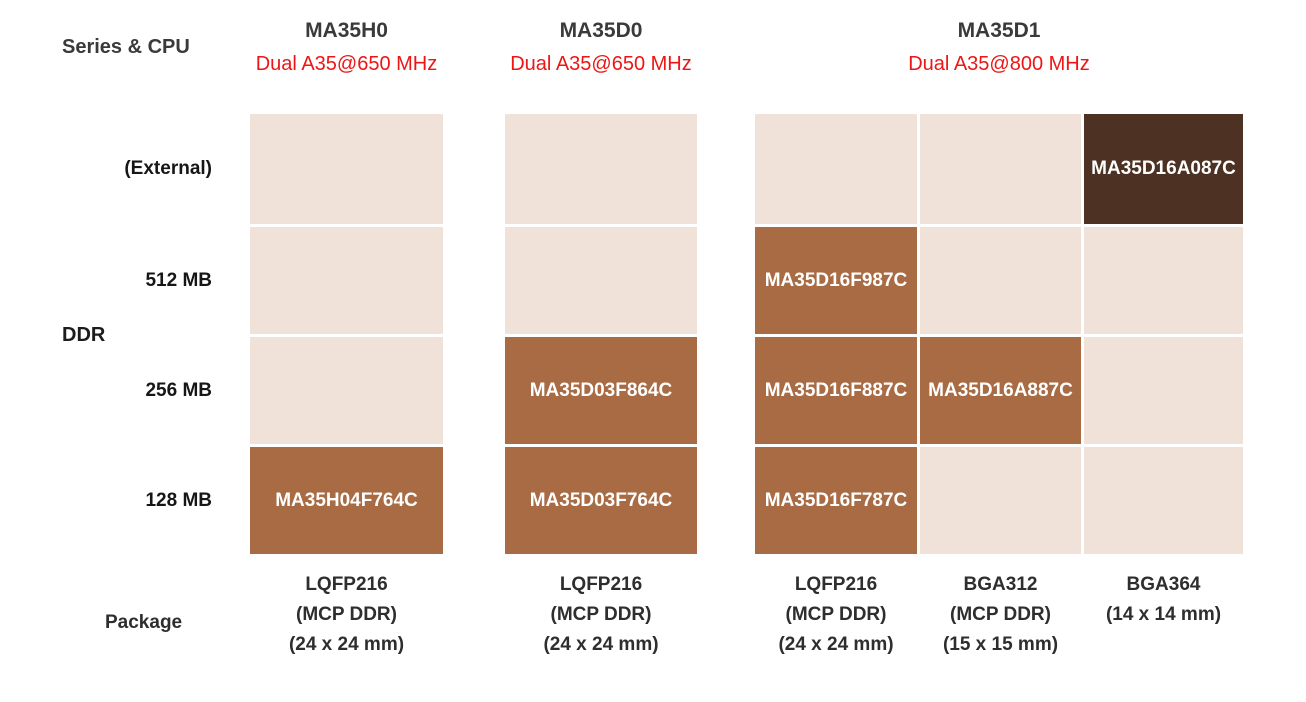 The width and height of the screenshot is (1306, 702). I want to click on matrix-cell: MA35D03F864C, so click(601, 390).